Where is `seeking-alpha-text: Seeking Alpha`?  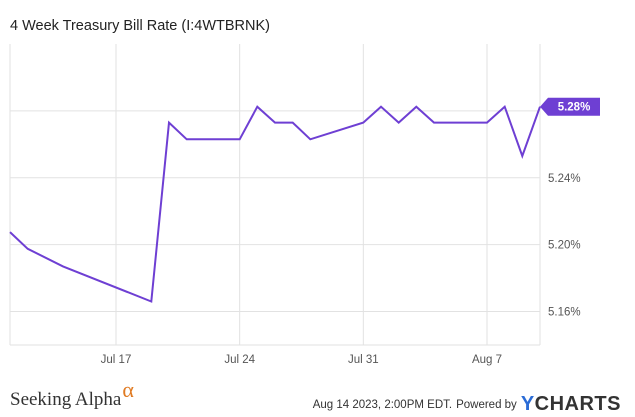 seeking-alpha-text: Seeking Alpha is located at coordinates (66, 399).